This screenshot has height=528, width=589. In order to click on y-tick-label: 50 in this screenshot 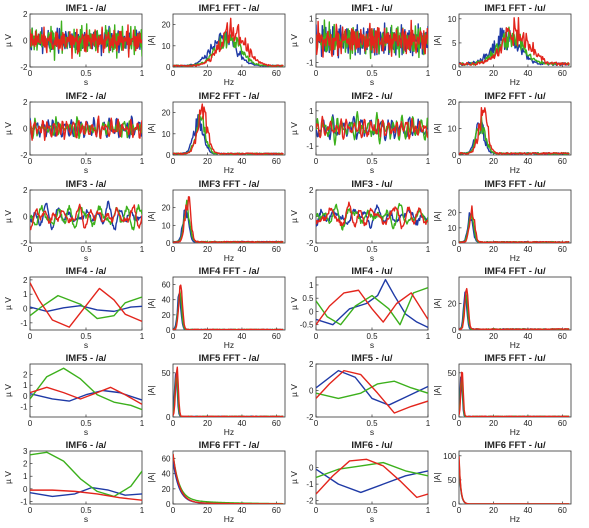, I will do `click(452, 373)`.